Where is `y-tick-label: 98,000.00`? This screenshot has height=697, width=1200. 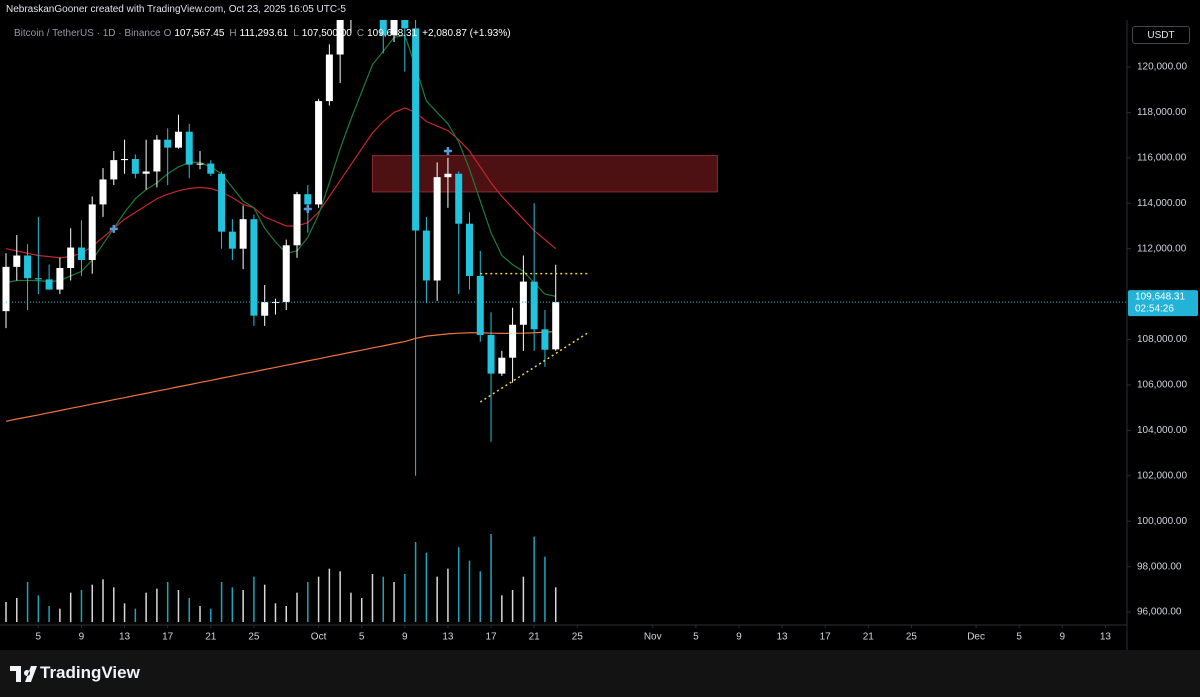 y-tick-label: 98,000.00 is located at coordinates (1159, 566).